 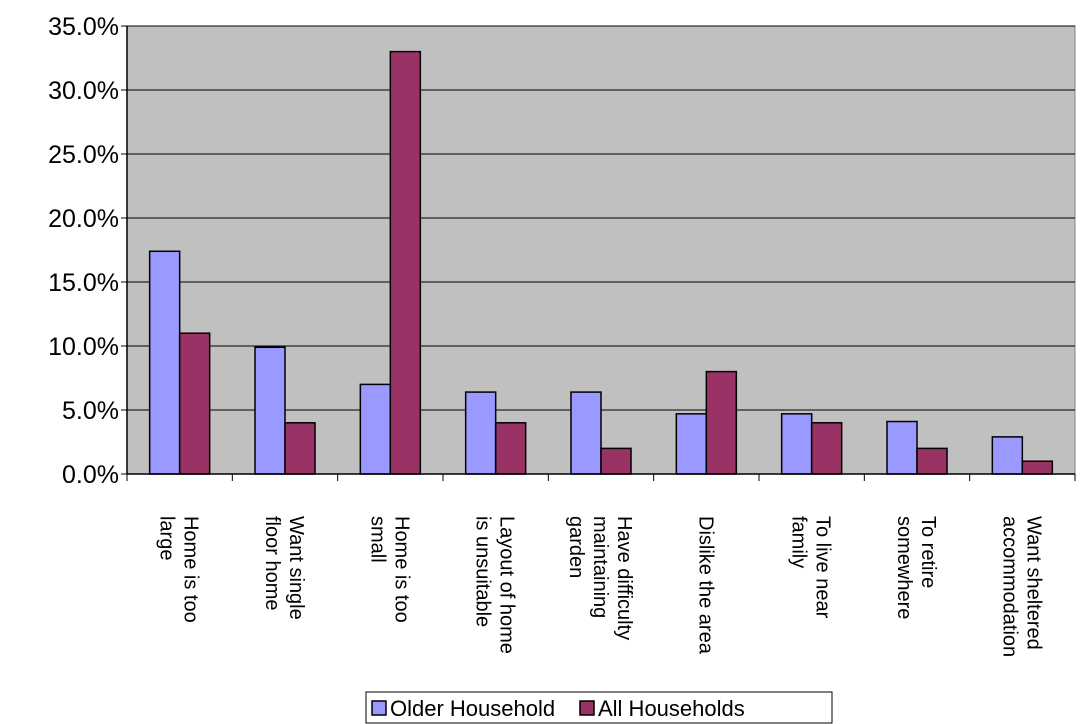 What do you see at coordinates (928, 552) in the screenshot?
I see `x-category-label-line: To retire` at bounding box center [928, 552].